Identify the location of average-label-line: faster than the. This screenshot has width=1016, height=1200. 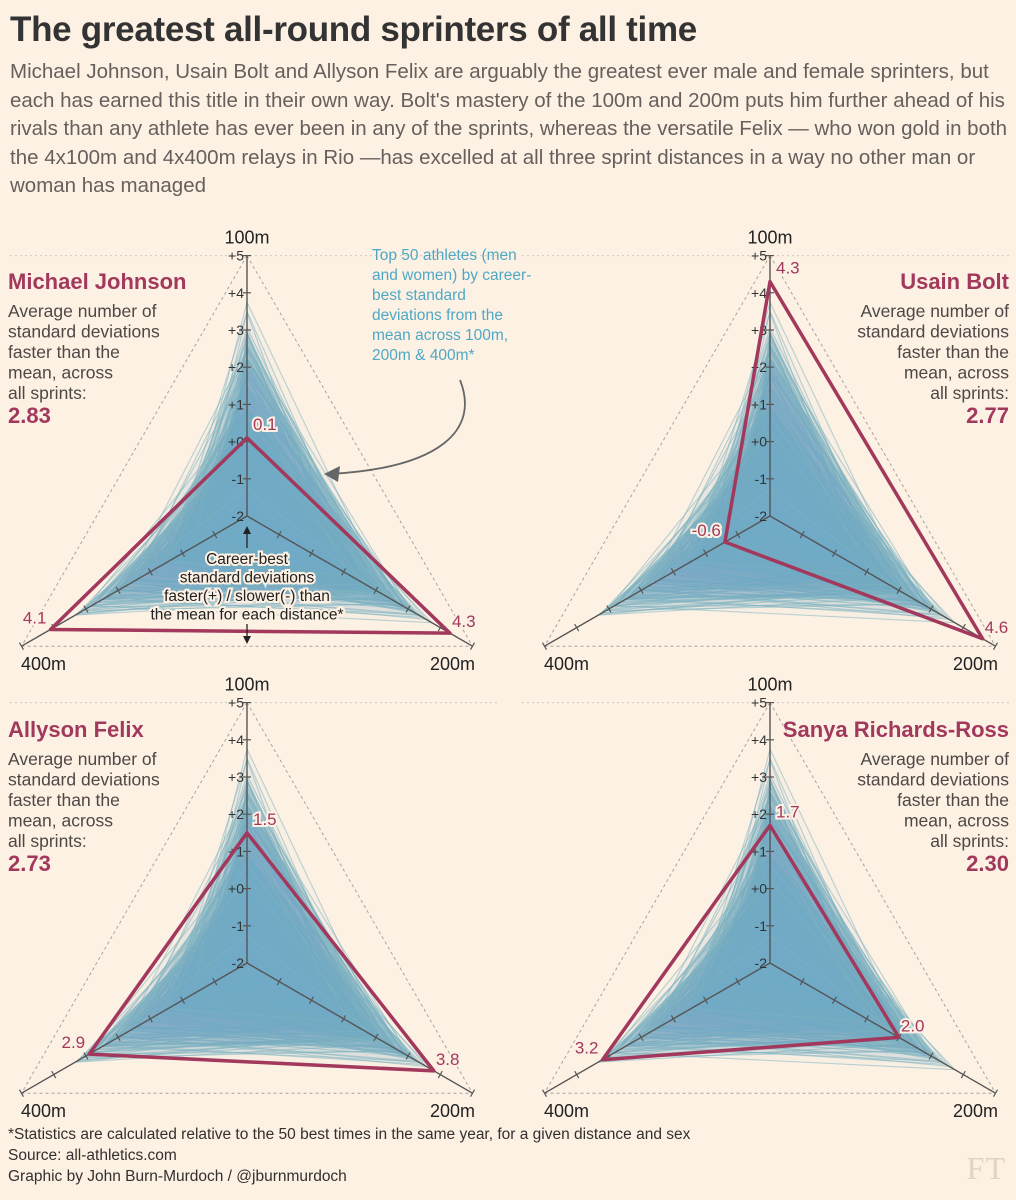
(953, 800).